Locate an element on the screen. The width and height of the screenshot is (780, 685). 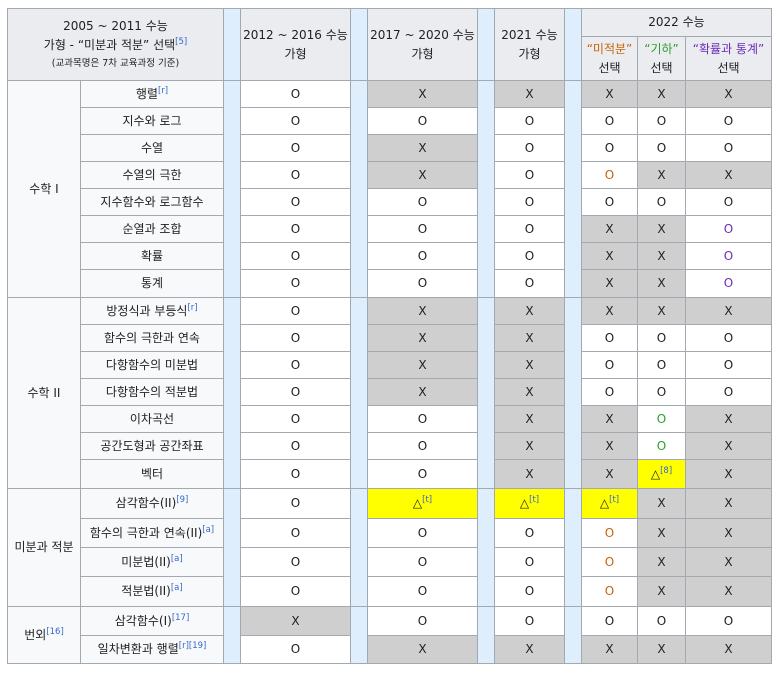
group-label-text: 수학 I is located at coordinates (44, 188).